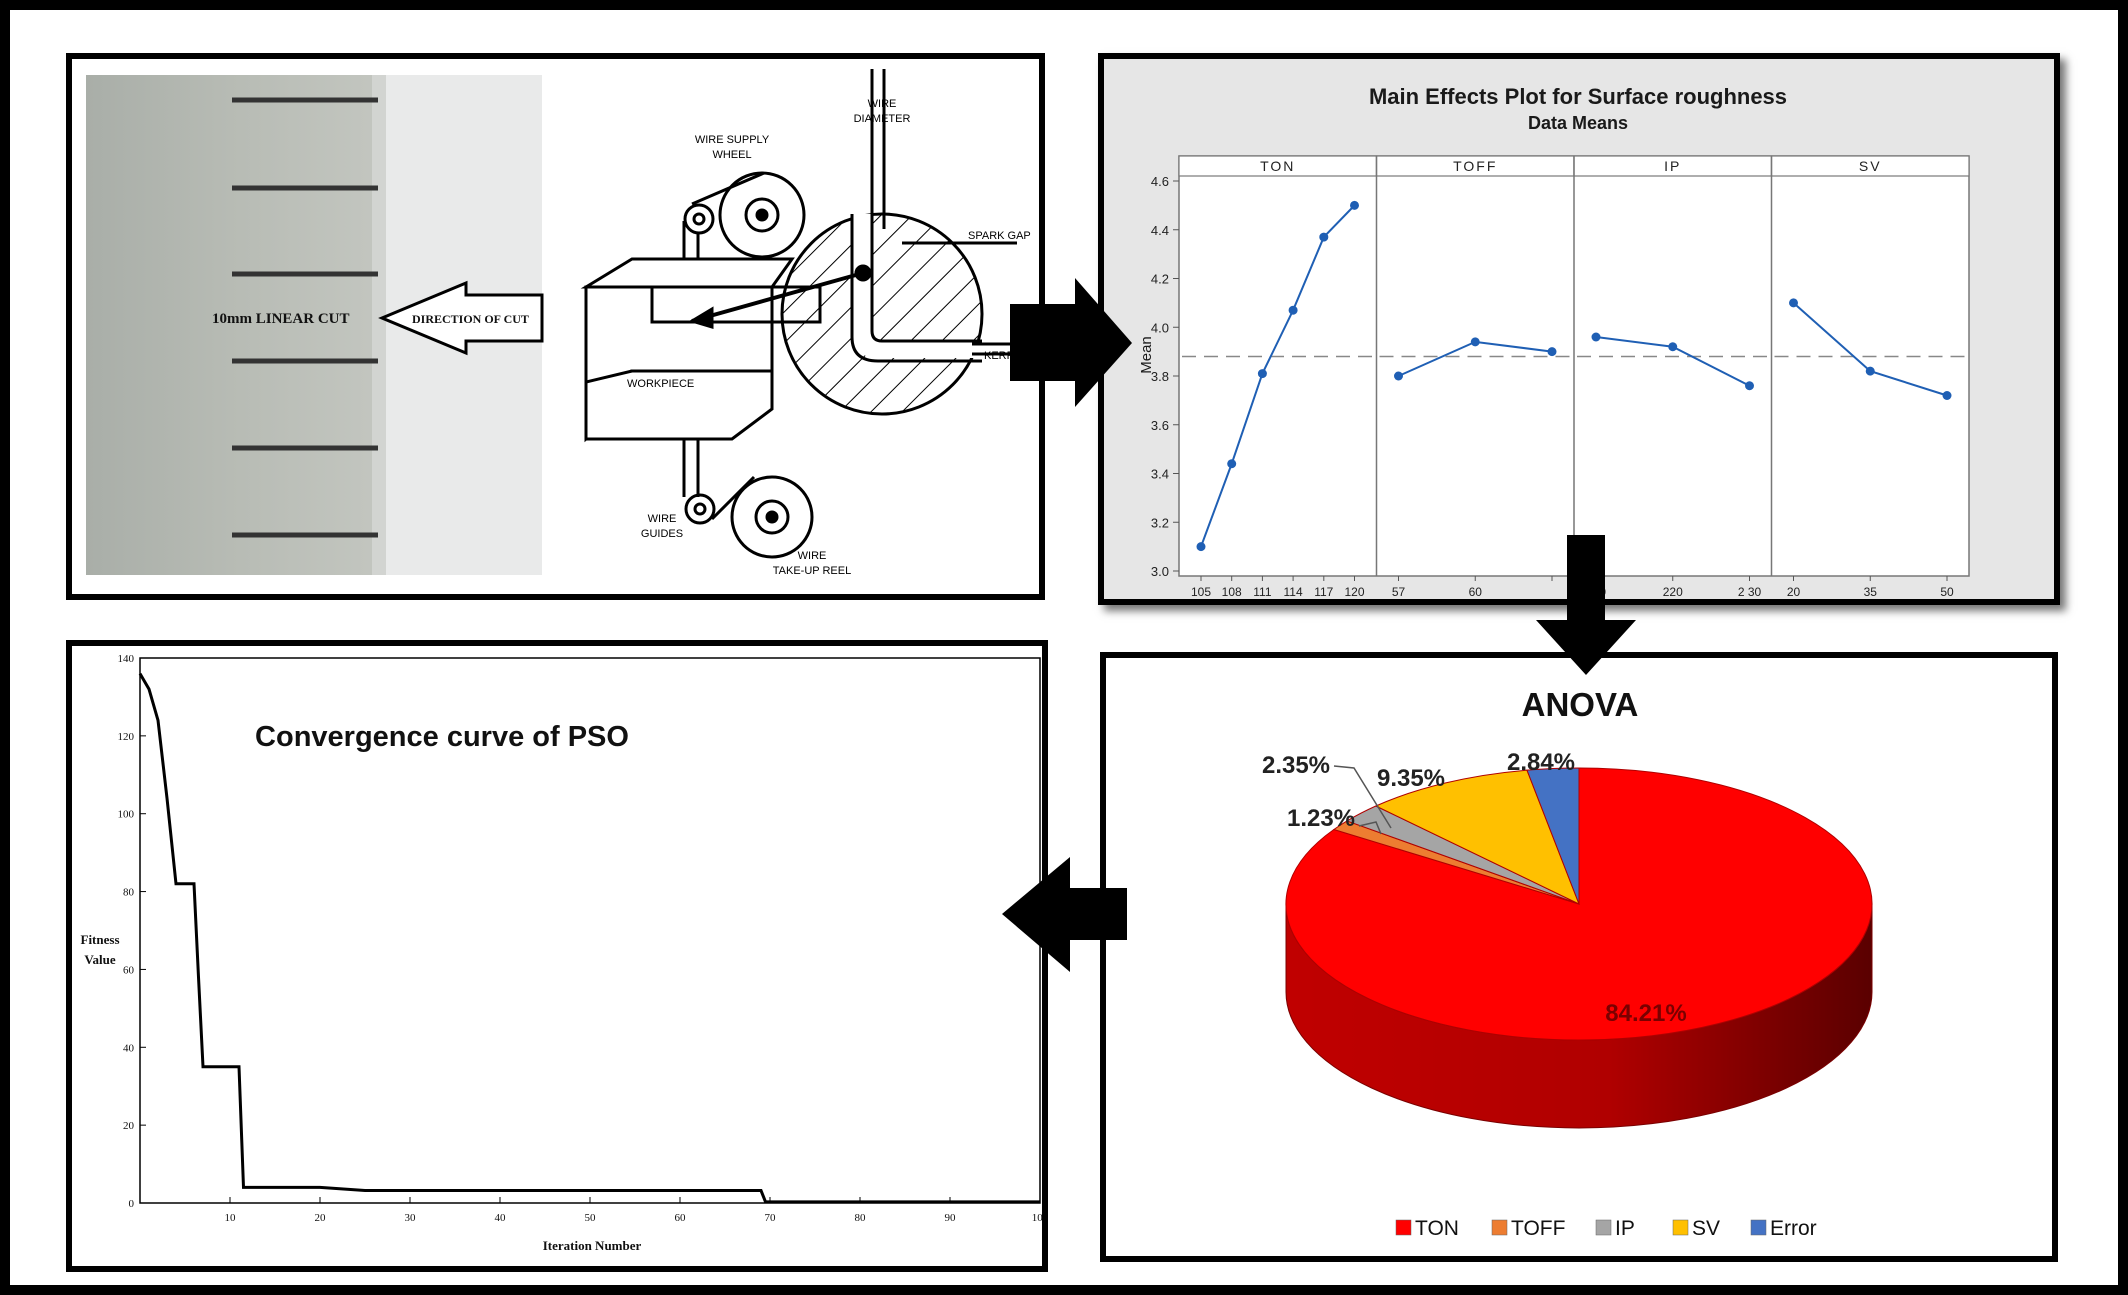  Describe the element at coordinates (126, 815) in the screenshot. I see `y-tick-label: 100` at that location.